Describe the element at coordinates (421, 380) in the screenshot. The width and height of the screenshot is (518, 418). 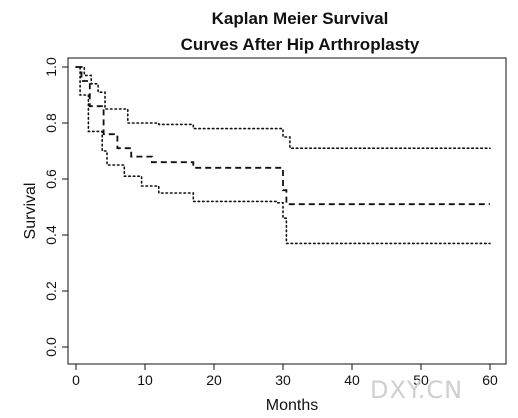
I see `x-tick-label: 50` at that location.